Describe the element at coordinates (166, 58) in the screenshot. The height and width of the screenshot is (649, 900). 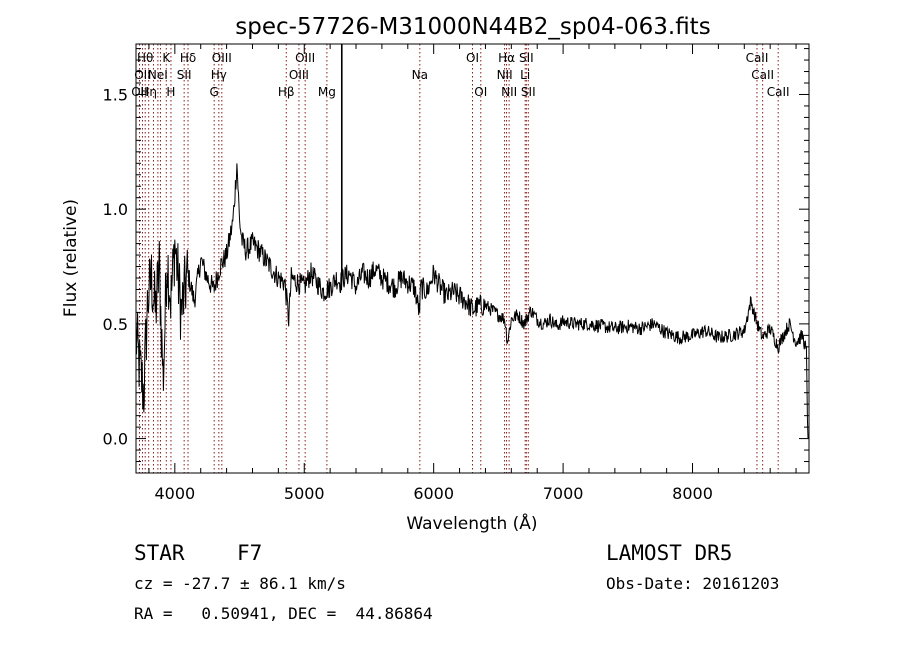
I see `line-label: K` at that location.